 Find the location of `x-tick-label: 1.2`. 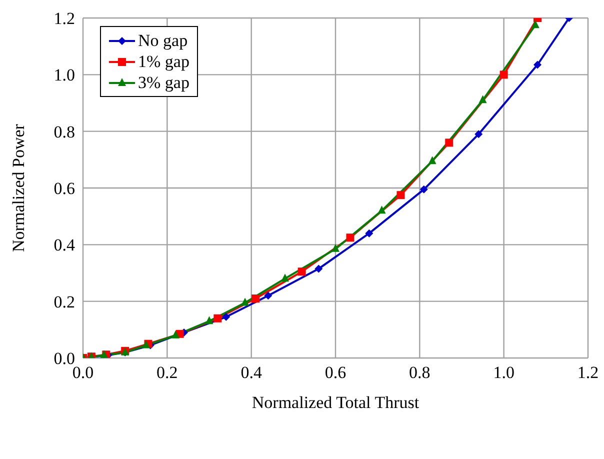

x-tick-label: 1.2 is located at coordinates (588, 372).